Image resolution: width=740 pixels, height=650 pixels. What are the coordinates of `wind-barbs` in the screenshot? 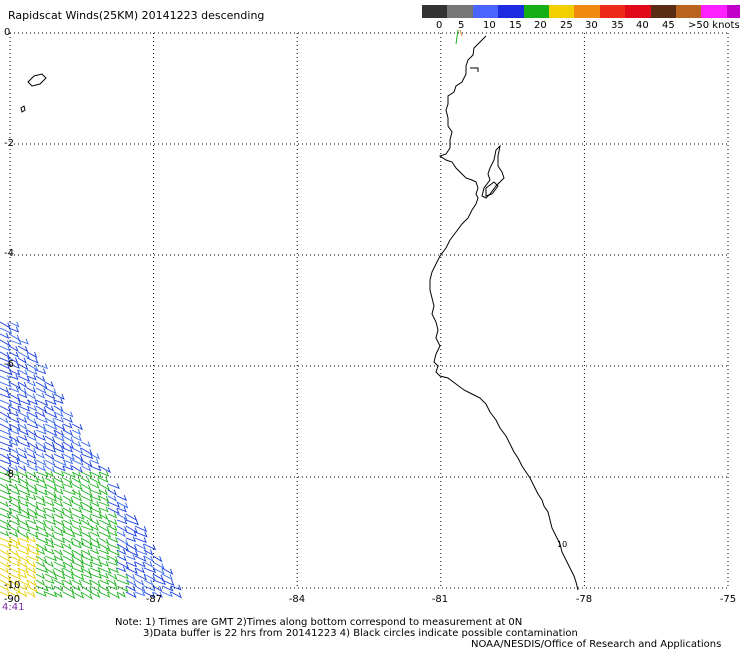 It's located at (91, 460).